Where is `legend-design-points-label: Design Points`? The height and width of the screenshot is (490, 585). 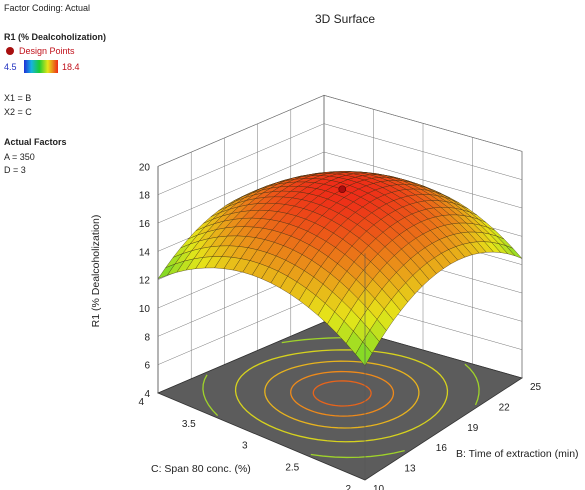
legend-design-points-label: Design Points is located at coordinates (47, 51).